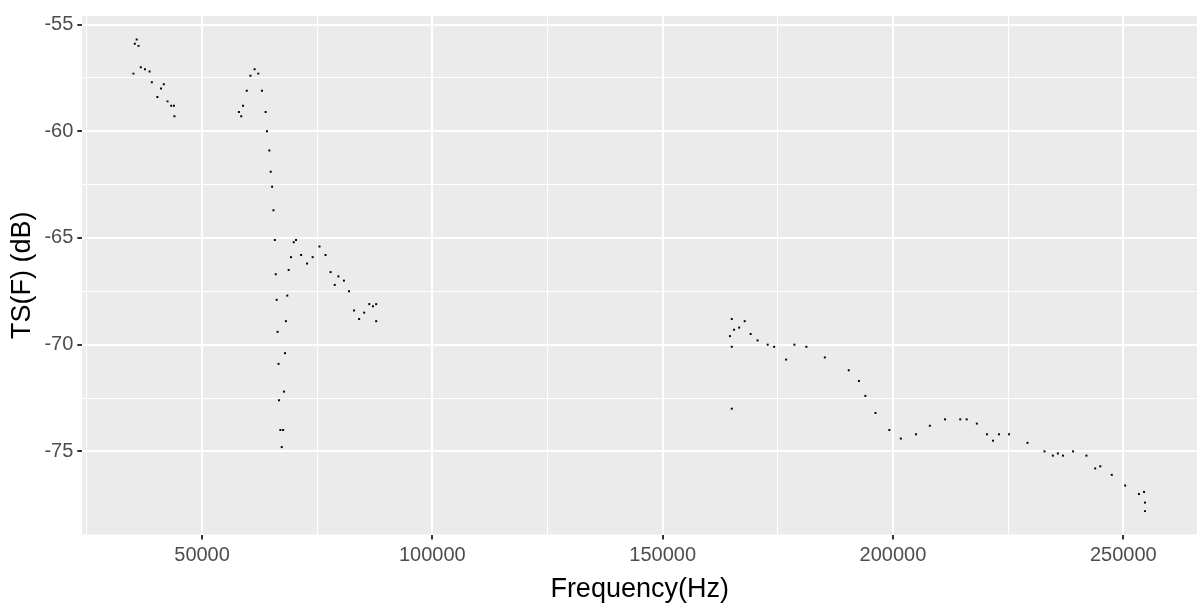 The image size is (1201, 610). I want to click on x-tick-label: 100000, so click(432, 554).